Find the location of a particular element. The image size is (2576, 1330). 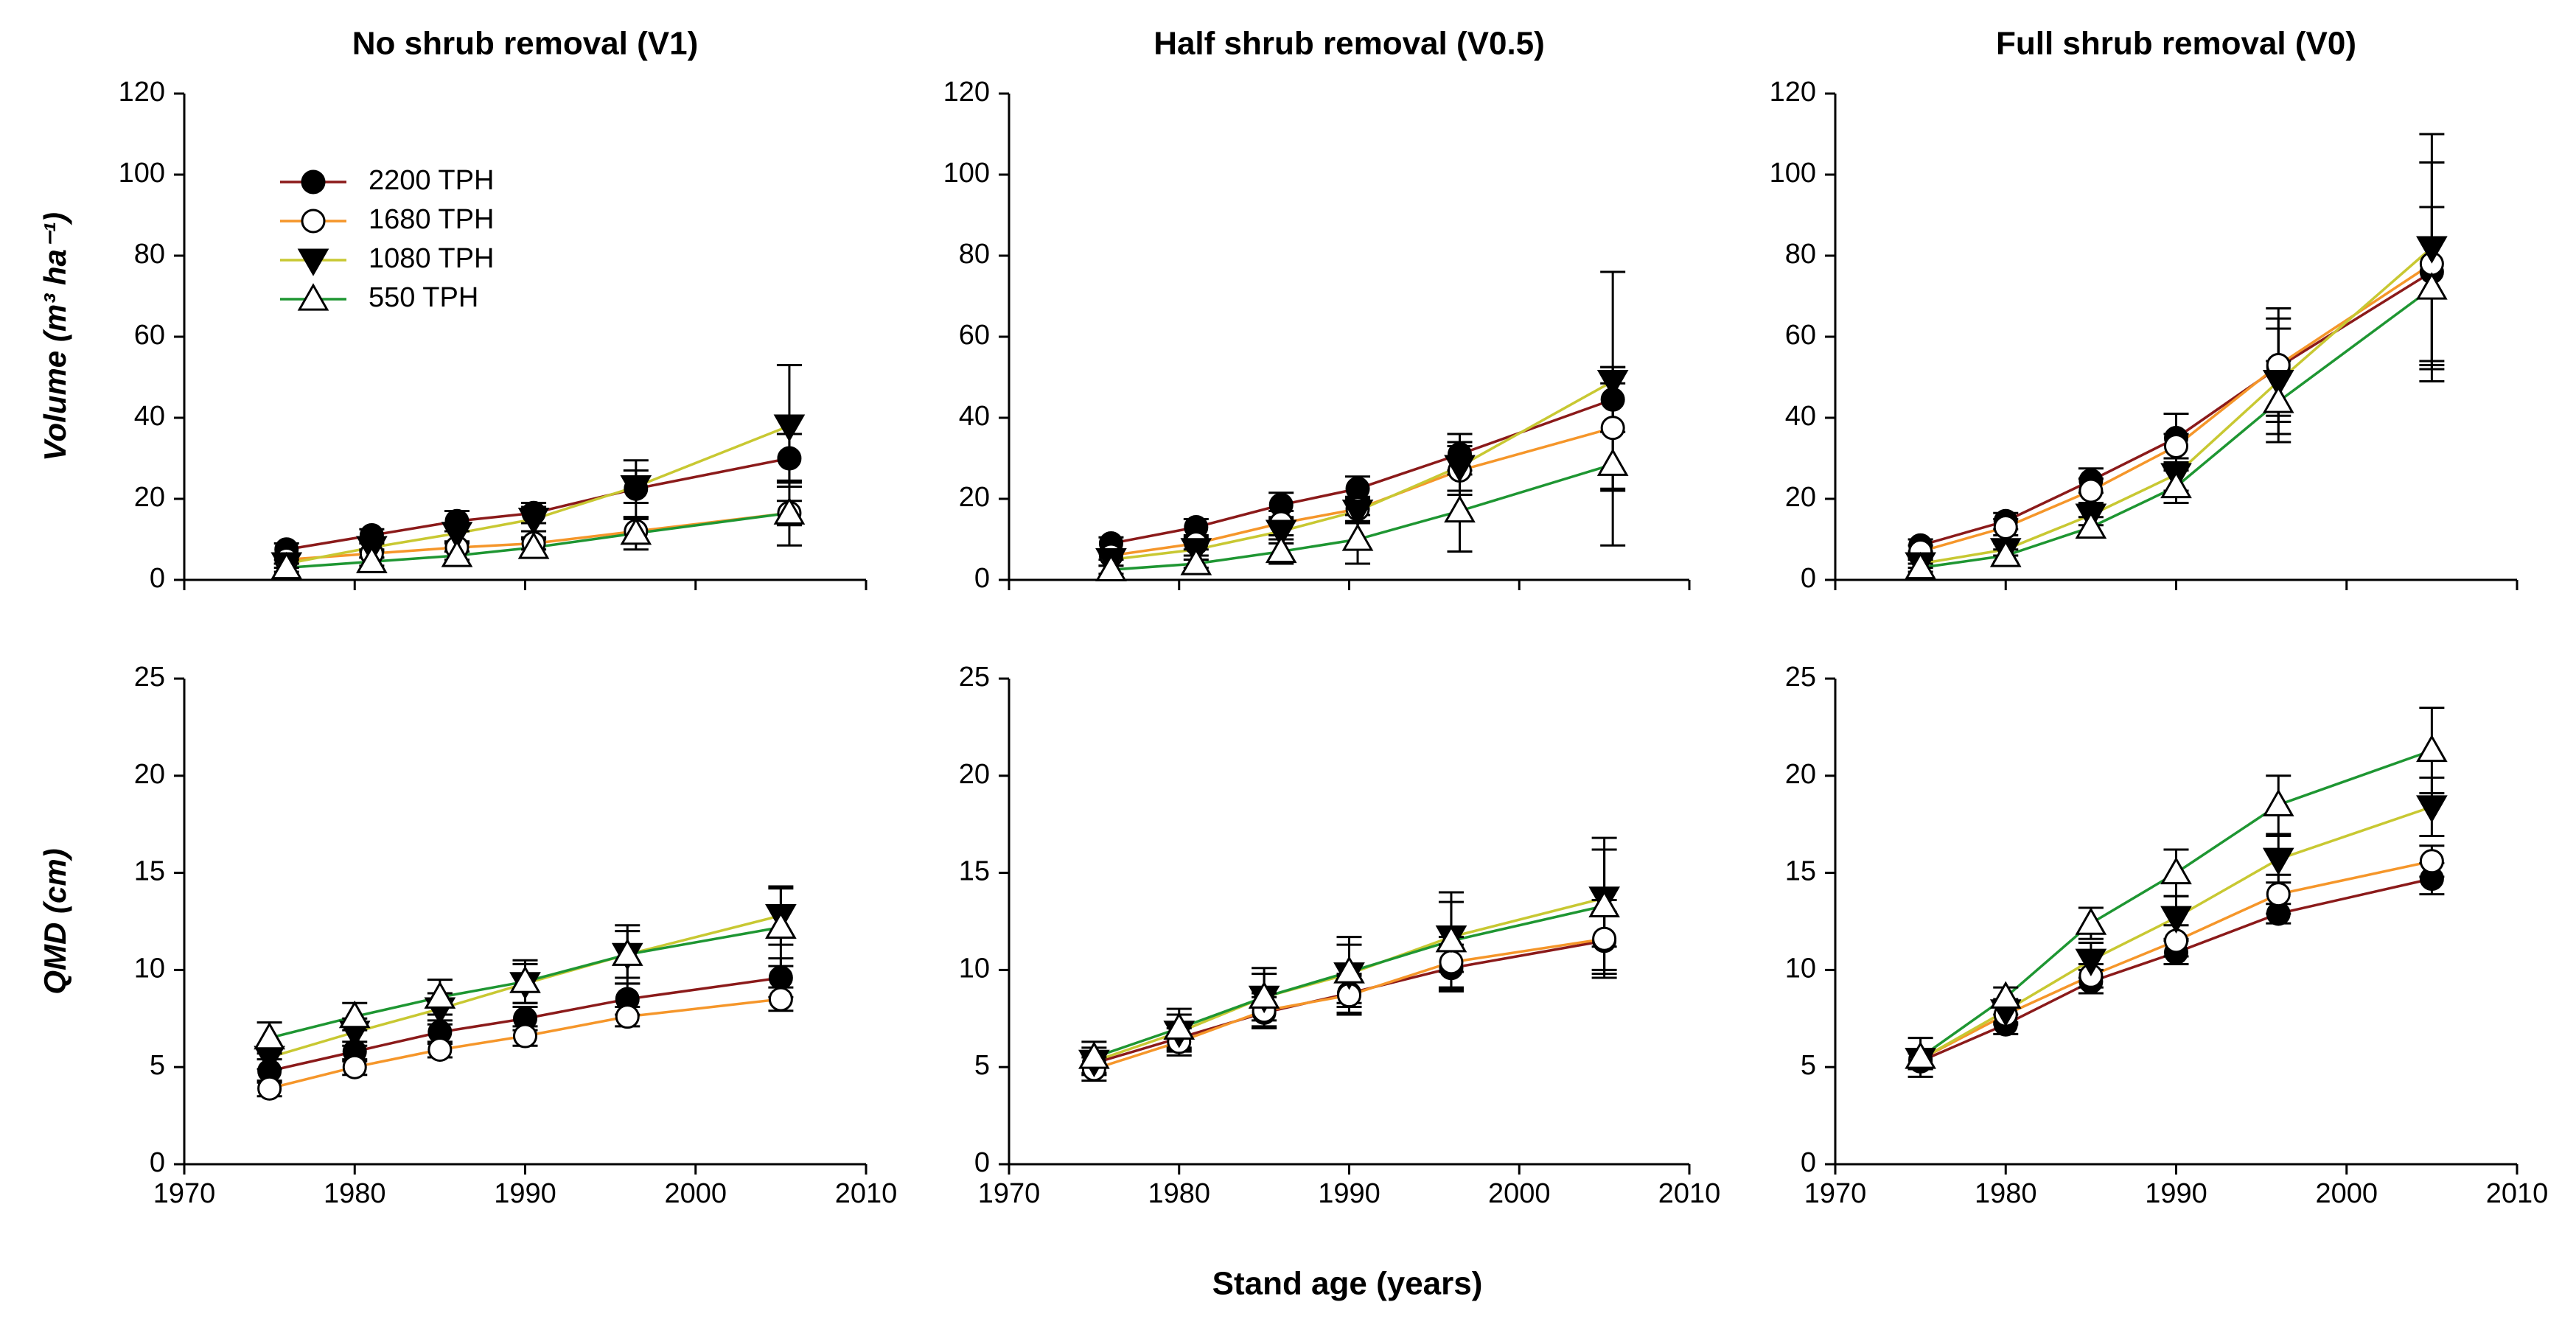

panel-title: Half shrub removal (V0.5) is located at coordinates (1349, 44).